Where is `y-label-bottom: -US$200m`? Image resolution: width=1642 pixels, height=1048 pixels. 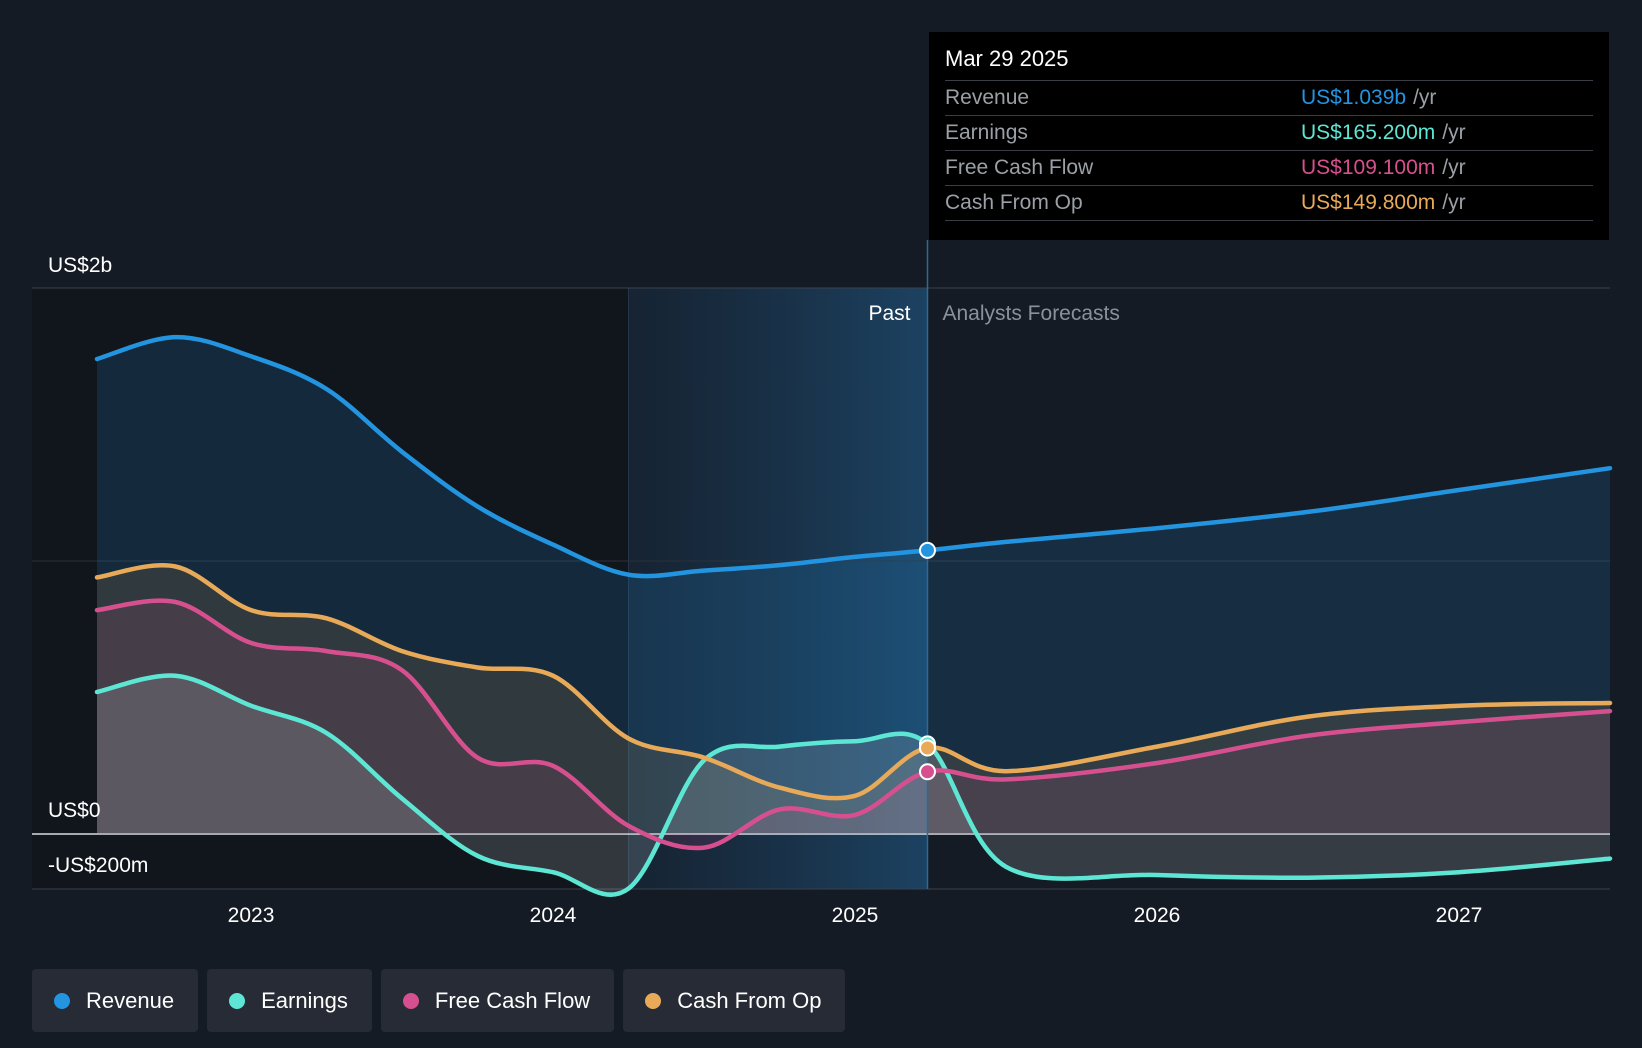
y-label-bottom: -US$200m is located at coordinates (98, 865).